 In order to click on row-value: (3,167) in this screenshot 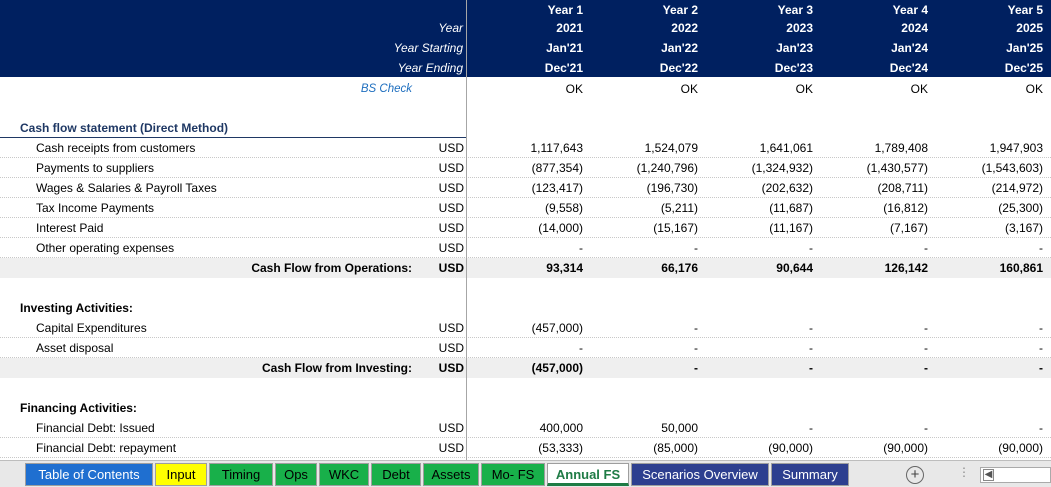, I will do `click(1023, 228)`.